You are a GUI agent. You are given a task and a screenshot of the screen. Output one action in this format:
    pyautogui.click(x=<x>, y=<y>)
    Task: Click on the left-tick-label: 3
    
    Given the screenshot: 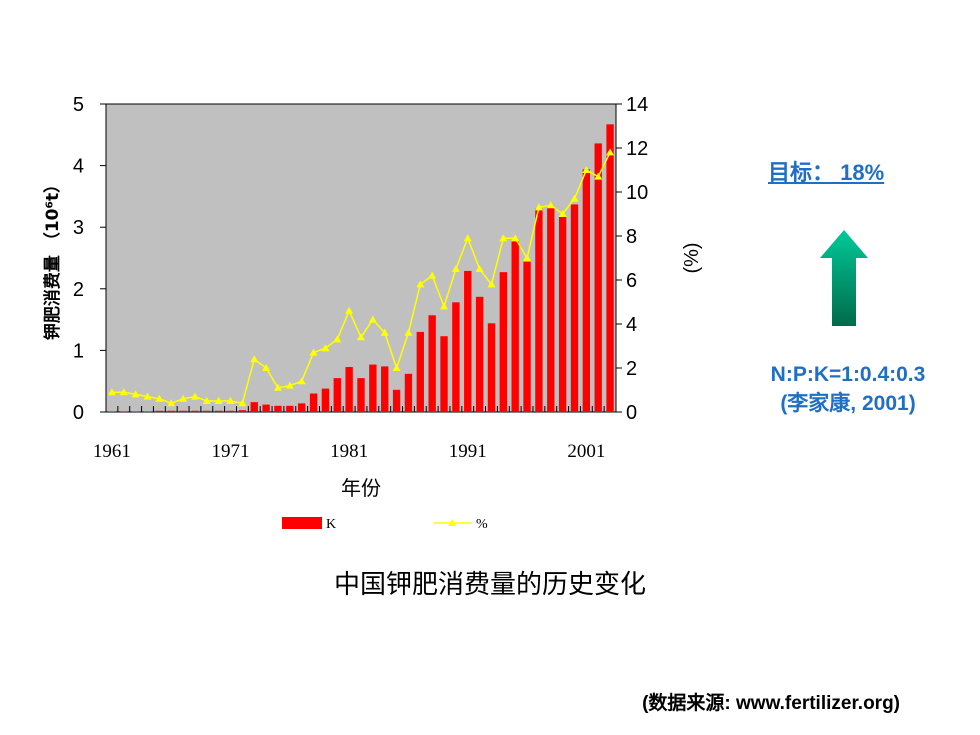 What is the action you would take?
    pyautogui.click(x=78, y=228)
    